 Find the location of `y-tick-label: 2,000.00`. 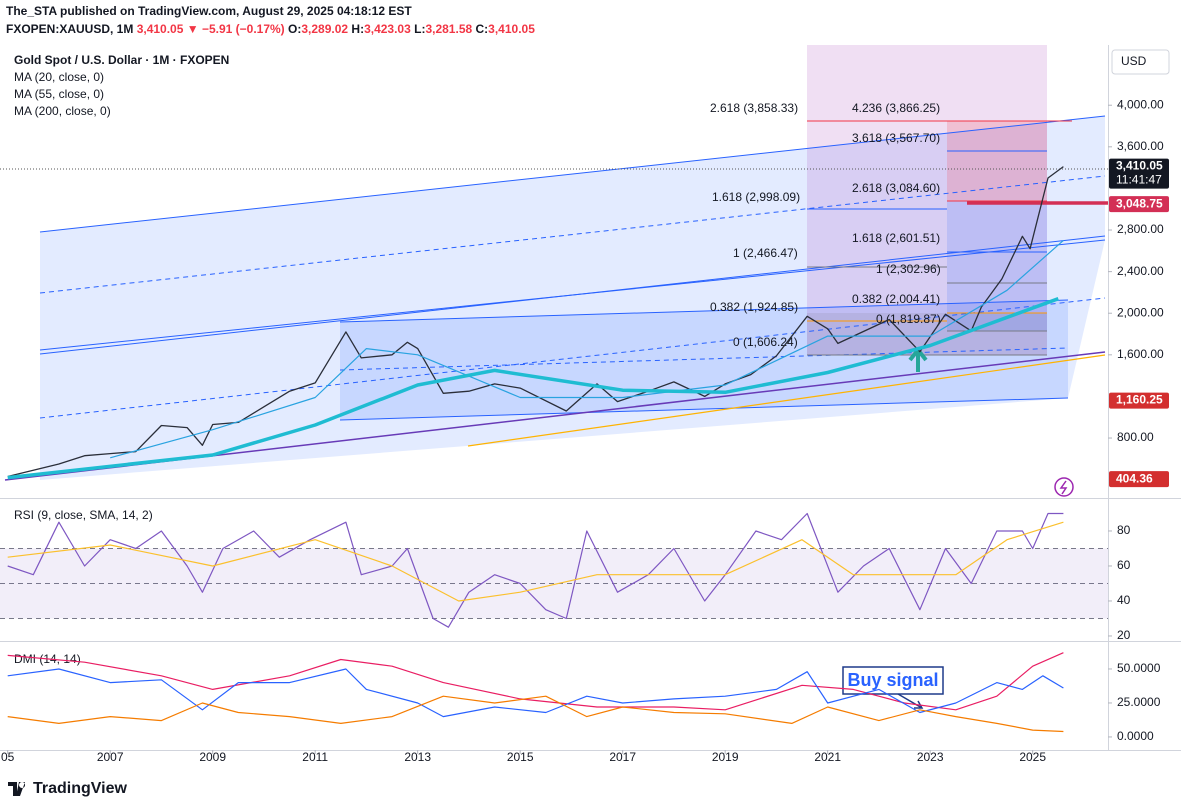

y-tick-label: 2,000.00 is located at coordinates (1140, 312).